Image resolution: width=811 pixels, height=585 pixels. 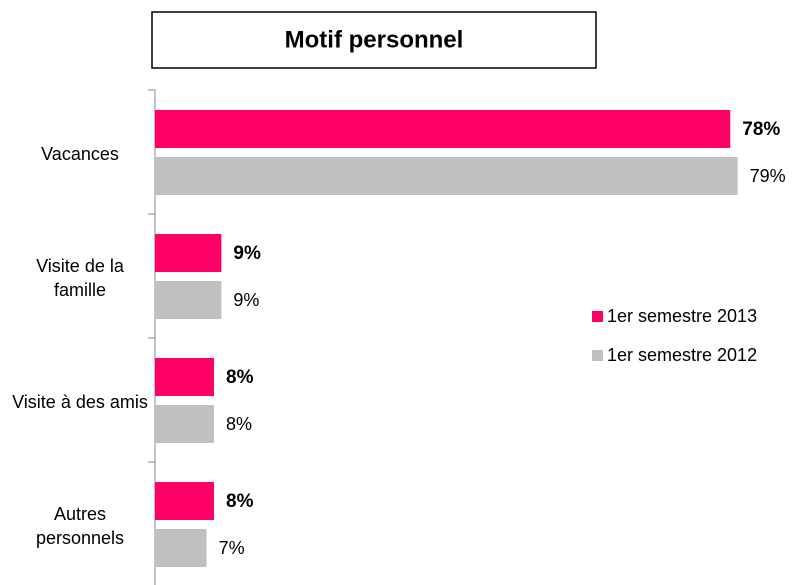 I want to click on chart-title: Motif personnel, so click(x=374, y=39).